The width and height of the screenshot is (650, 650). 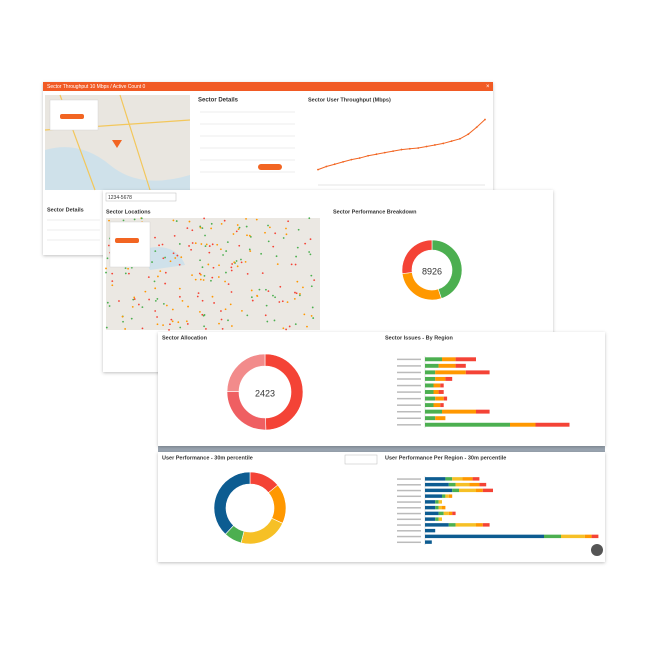 I want to click on water, so click(x=117, y=168).